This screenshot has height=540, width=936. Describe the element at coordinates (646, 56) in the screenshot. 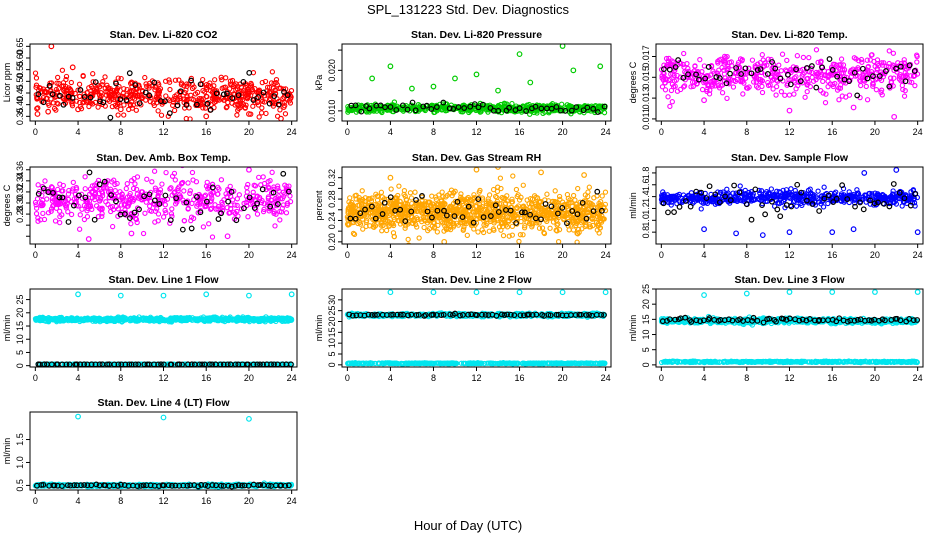

I see `y-tick-label: 0.017` at that location.